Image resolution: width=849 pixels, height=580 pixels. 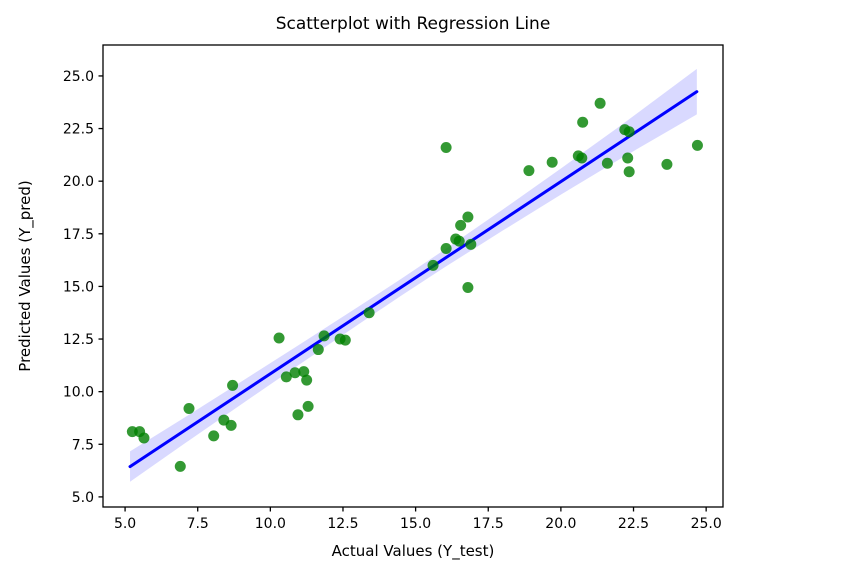 I want to click on x-tick-label: 7.5, so click(x=198, y=524).